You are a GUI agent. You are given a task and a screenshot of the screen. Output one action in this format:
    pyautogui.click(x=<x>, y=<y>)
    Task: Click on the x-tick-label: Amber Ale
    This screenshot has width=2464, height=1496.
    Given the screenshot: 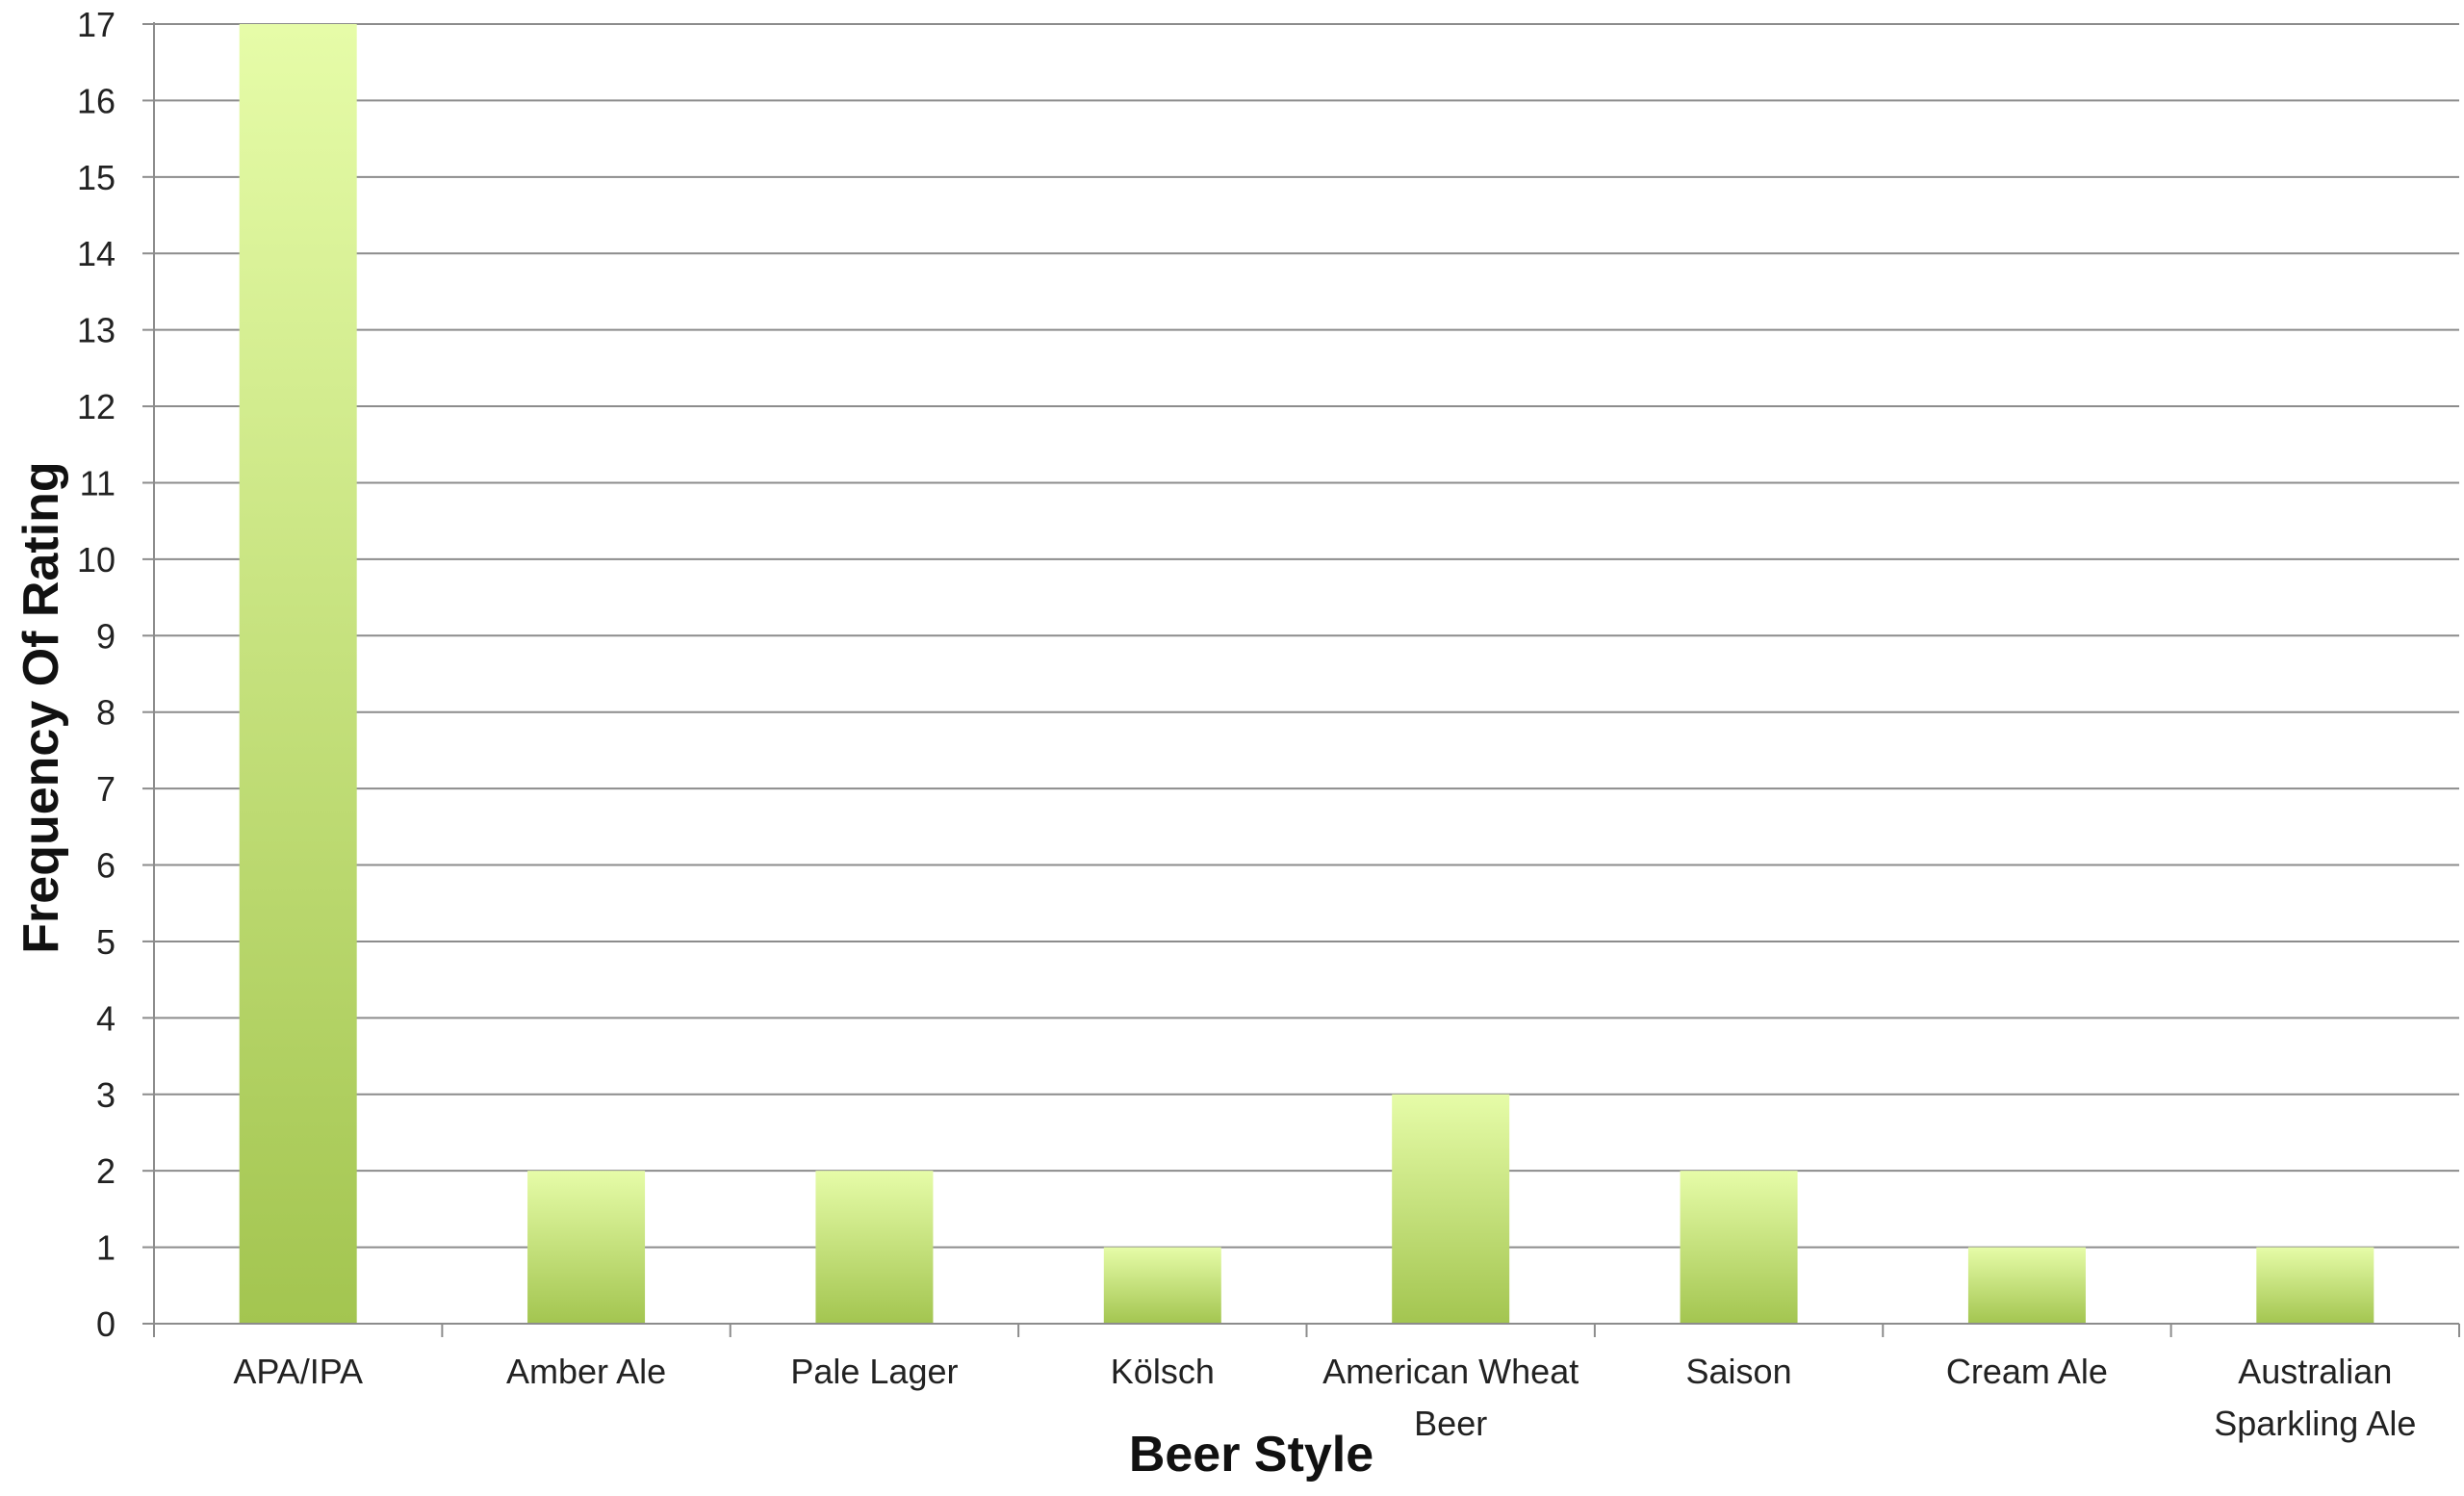 What is the action you would take?
    pyautogui.click(x=586, y=1371)
    